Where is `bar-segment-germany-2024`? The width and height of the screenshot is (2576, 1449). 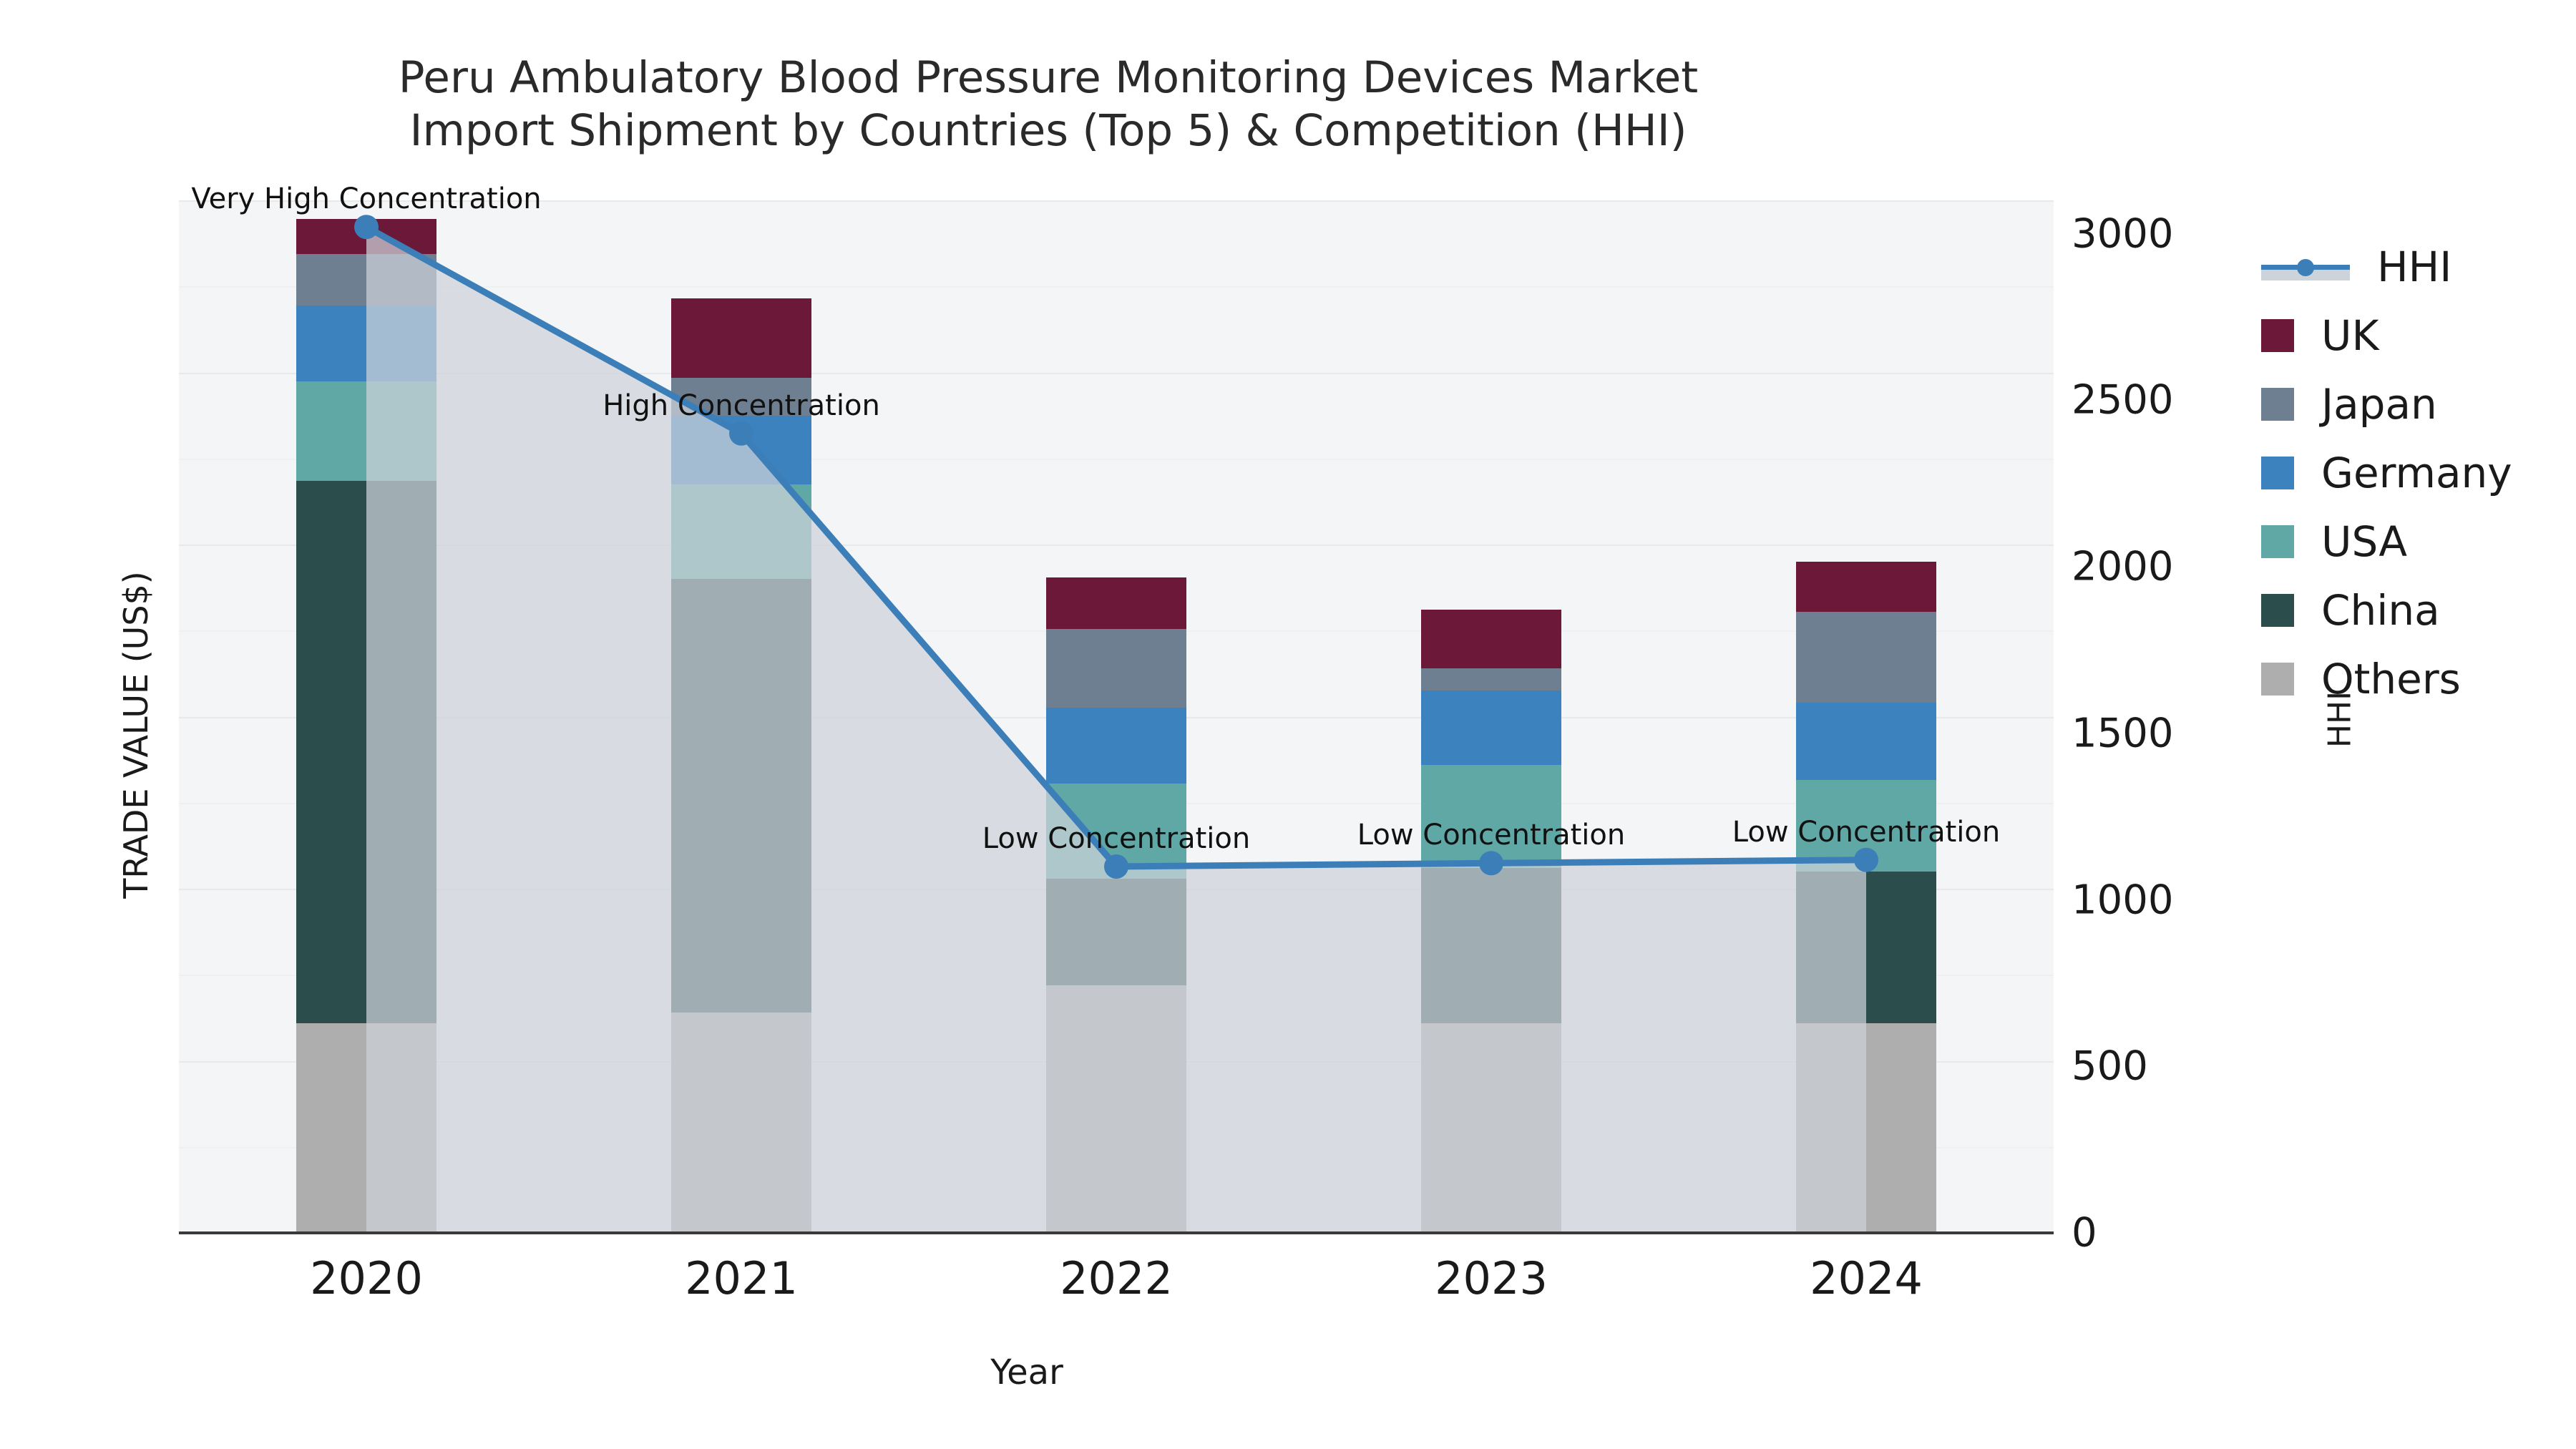
bar-segment-germany-2024 is located at coordinates (1866, 742).